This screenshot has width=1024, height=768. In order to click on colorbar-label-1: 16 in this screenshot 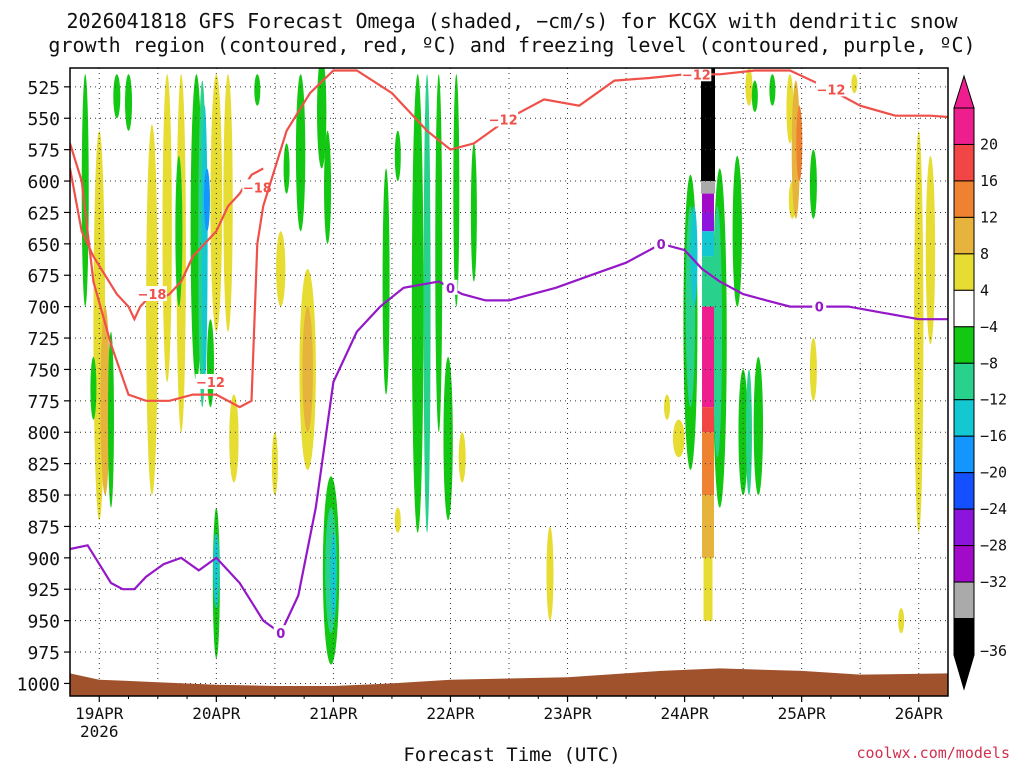, I will do `click(989, 181)`.